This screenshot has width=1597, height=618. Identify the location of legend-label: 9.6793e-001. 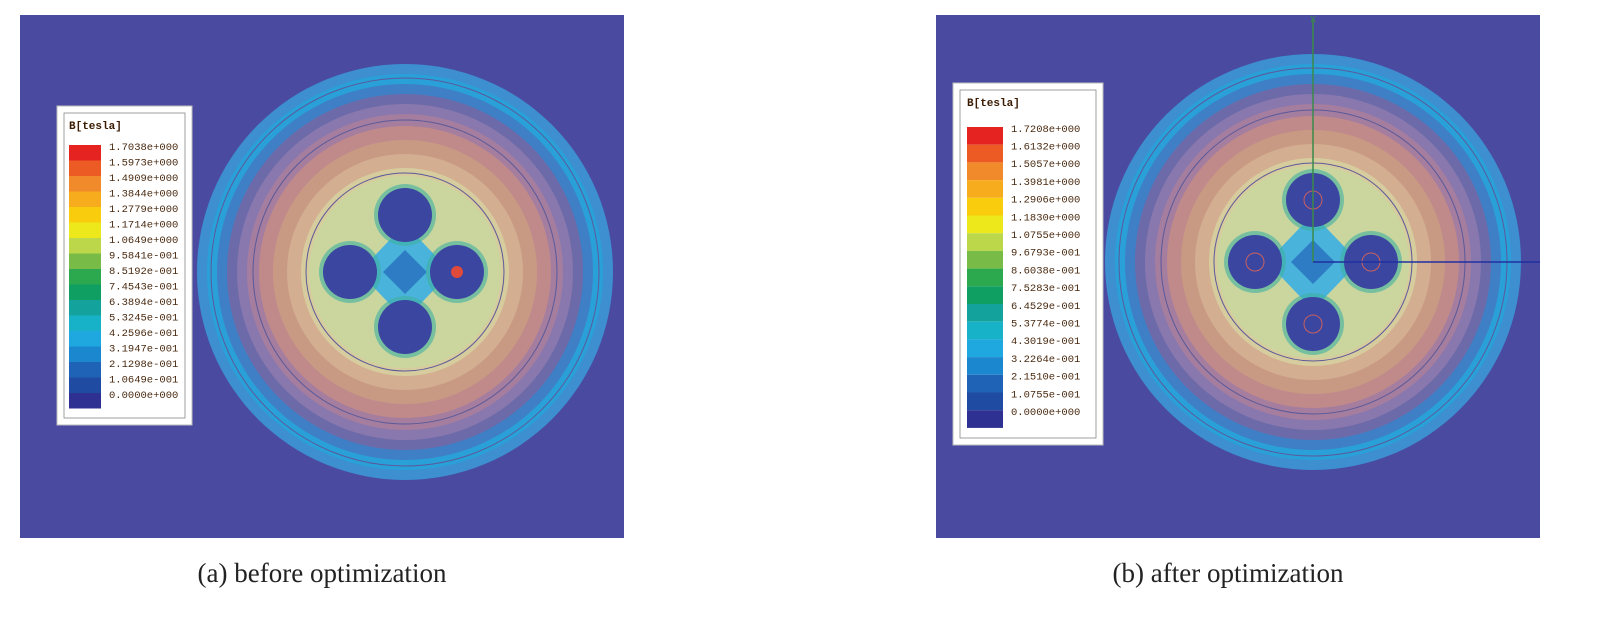
(1045, 254).